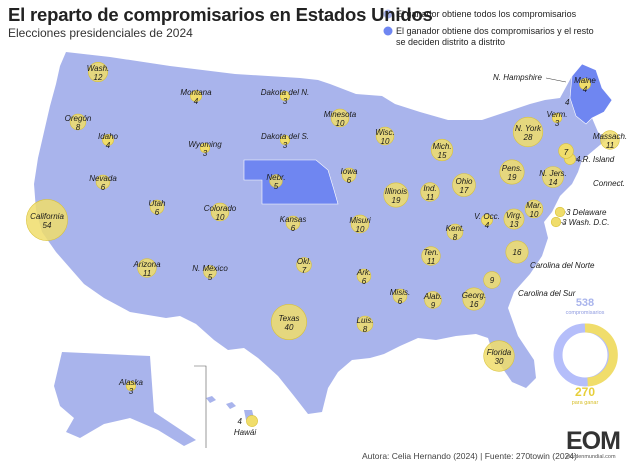  I want to click on state-name-pens: Pens., so click(512, 168).